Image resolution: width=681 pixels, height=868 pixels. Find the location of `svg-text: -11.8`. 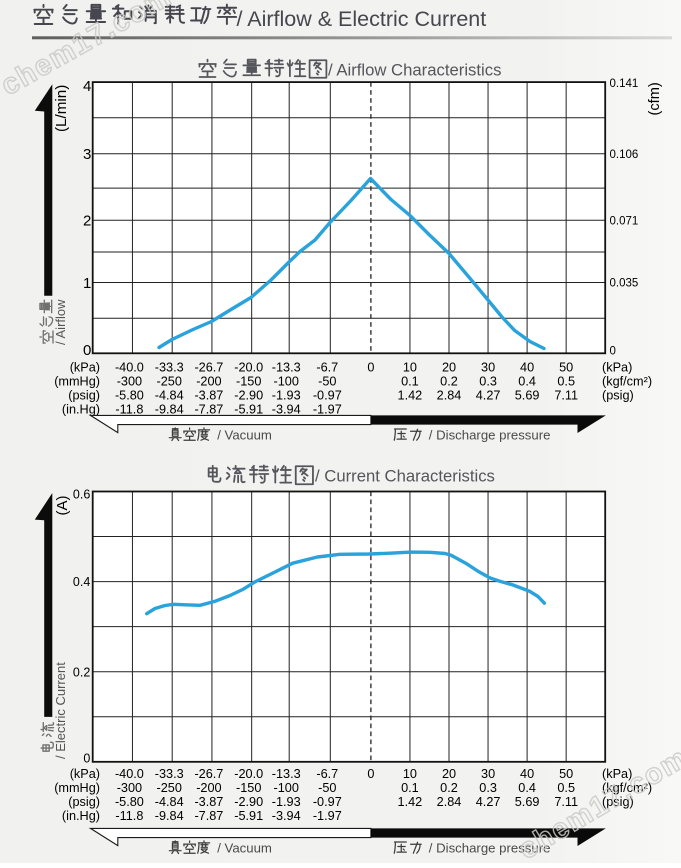

svg-text: -11.8 is located at coordinates (129, 409).